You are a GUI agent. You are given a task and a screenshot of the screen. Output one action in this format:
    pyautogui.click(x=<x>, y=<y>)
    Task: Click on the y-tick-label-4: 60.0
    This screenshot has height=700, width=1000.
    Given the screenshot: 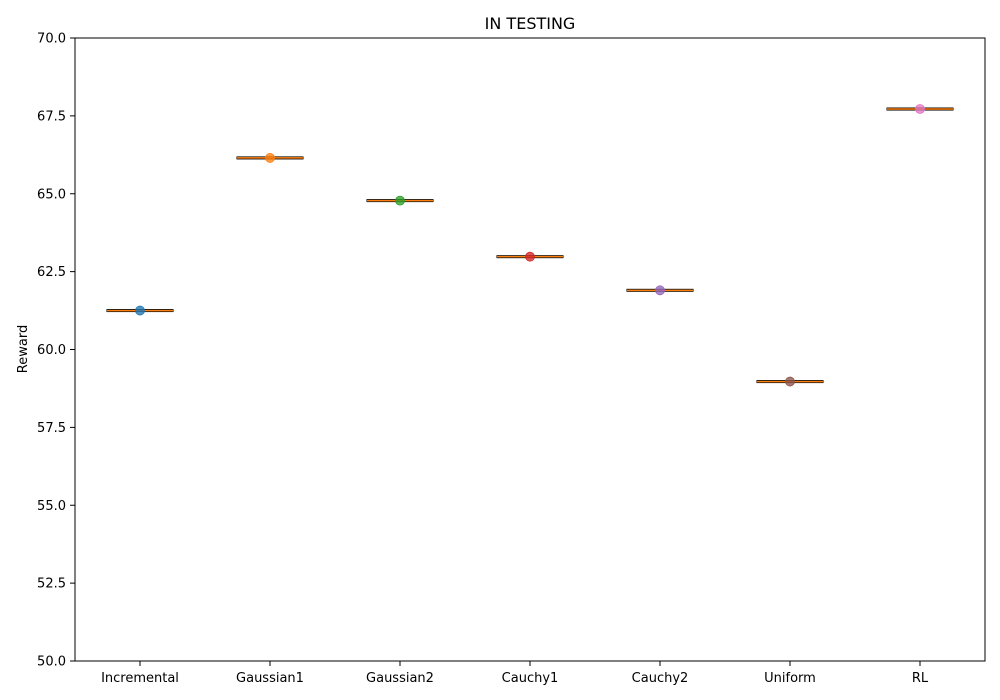 What is the action you would take?
    pyautogui.click(x=51, y=350)
    